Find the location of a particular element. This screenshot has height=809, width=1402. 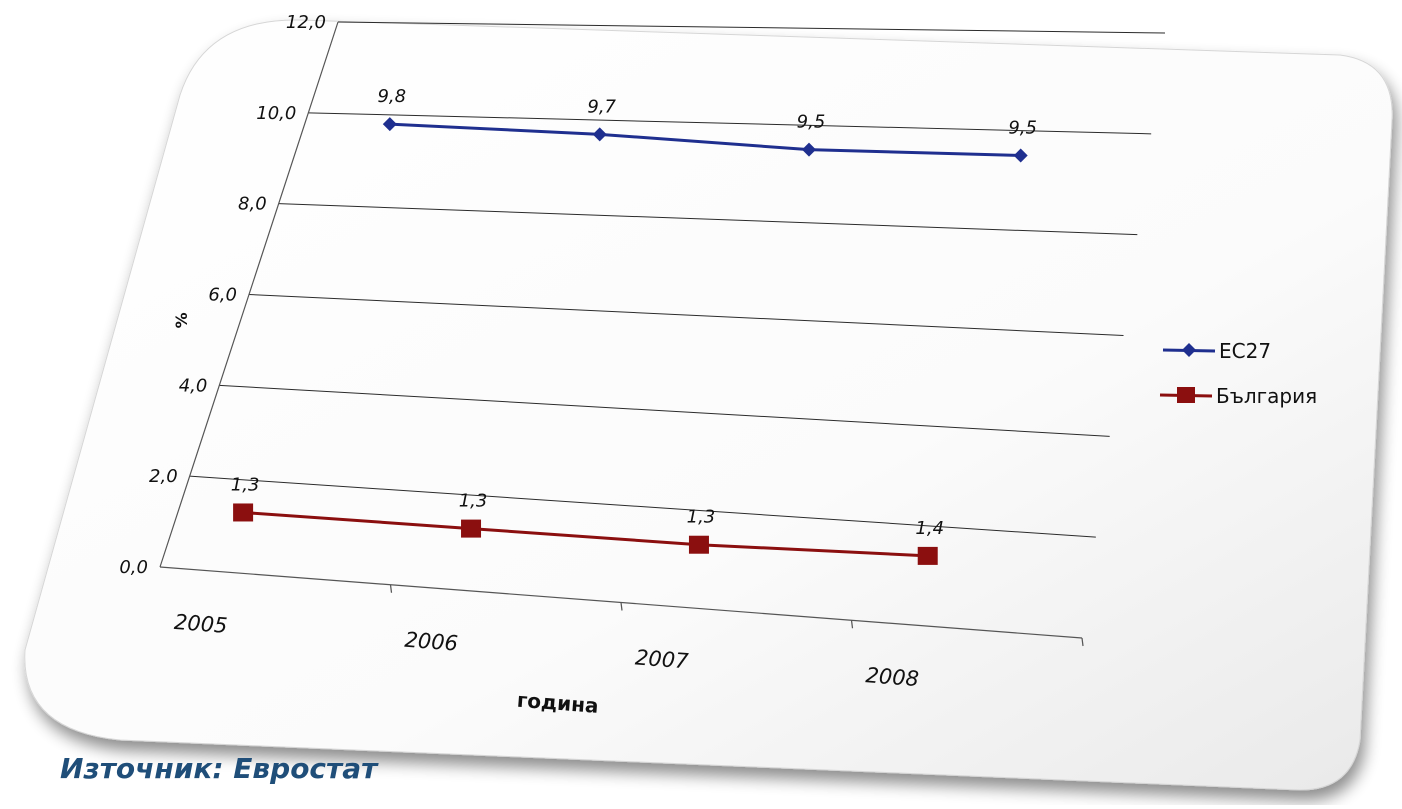

x-tick-label: 2005 is located at coordinates (200, 624).